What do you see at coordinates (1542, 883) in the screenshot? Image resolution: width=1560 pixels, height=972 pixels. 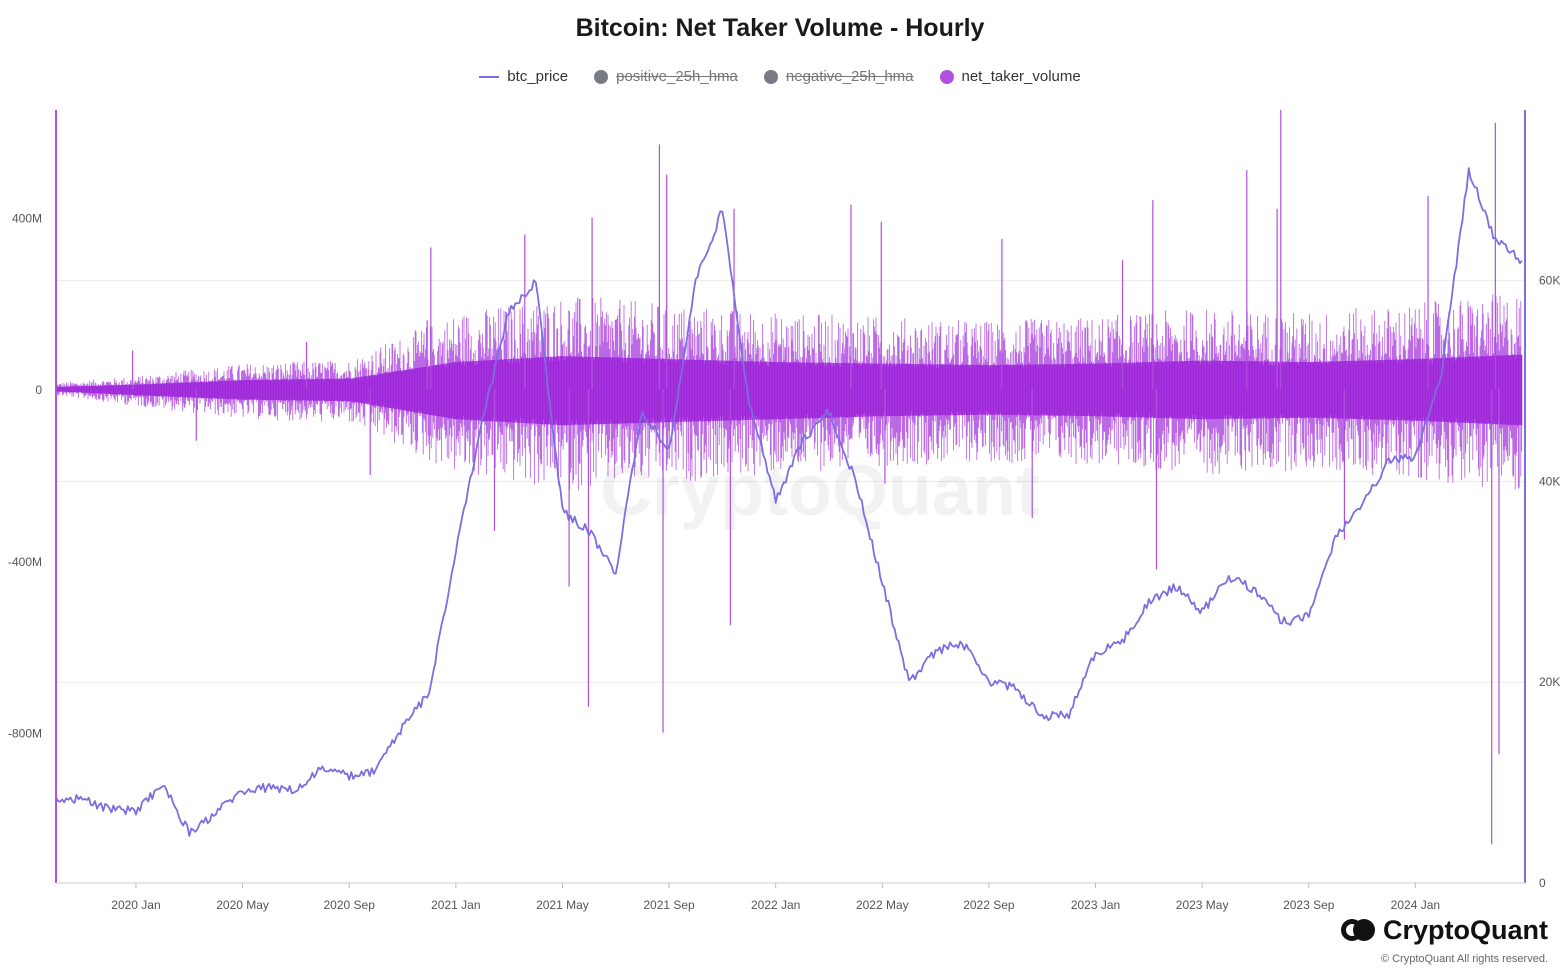 I see `y-right-tick-label: 0` at bounding box center [1542, 883].